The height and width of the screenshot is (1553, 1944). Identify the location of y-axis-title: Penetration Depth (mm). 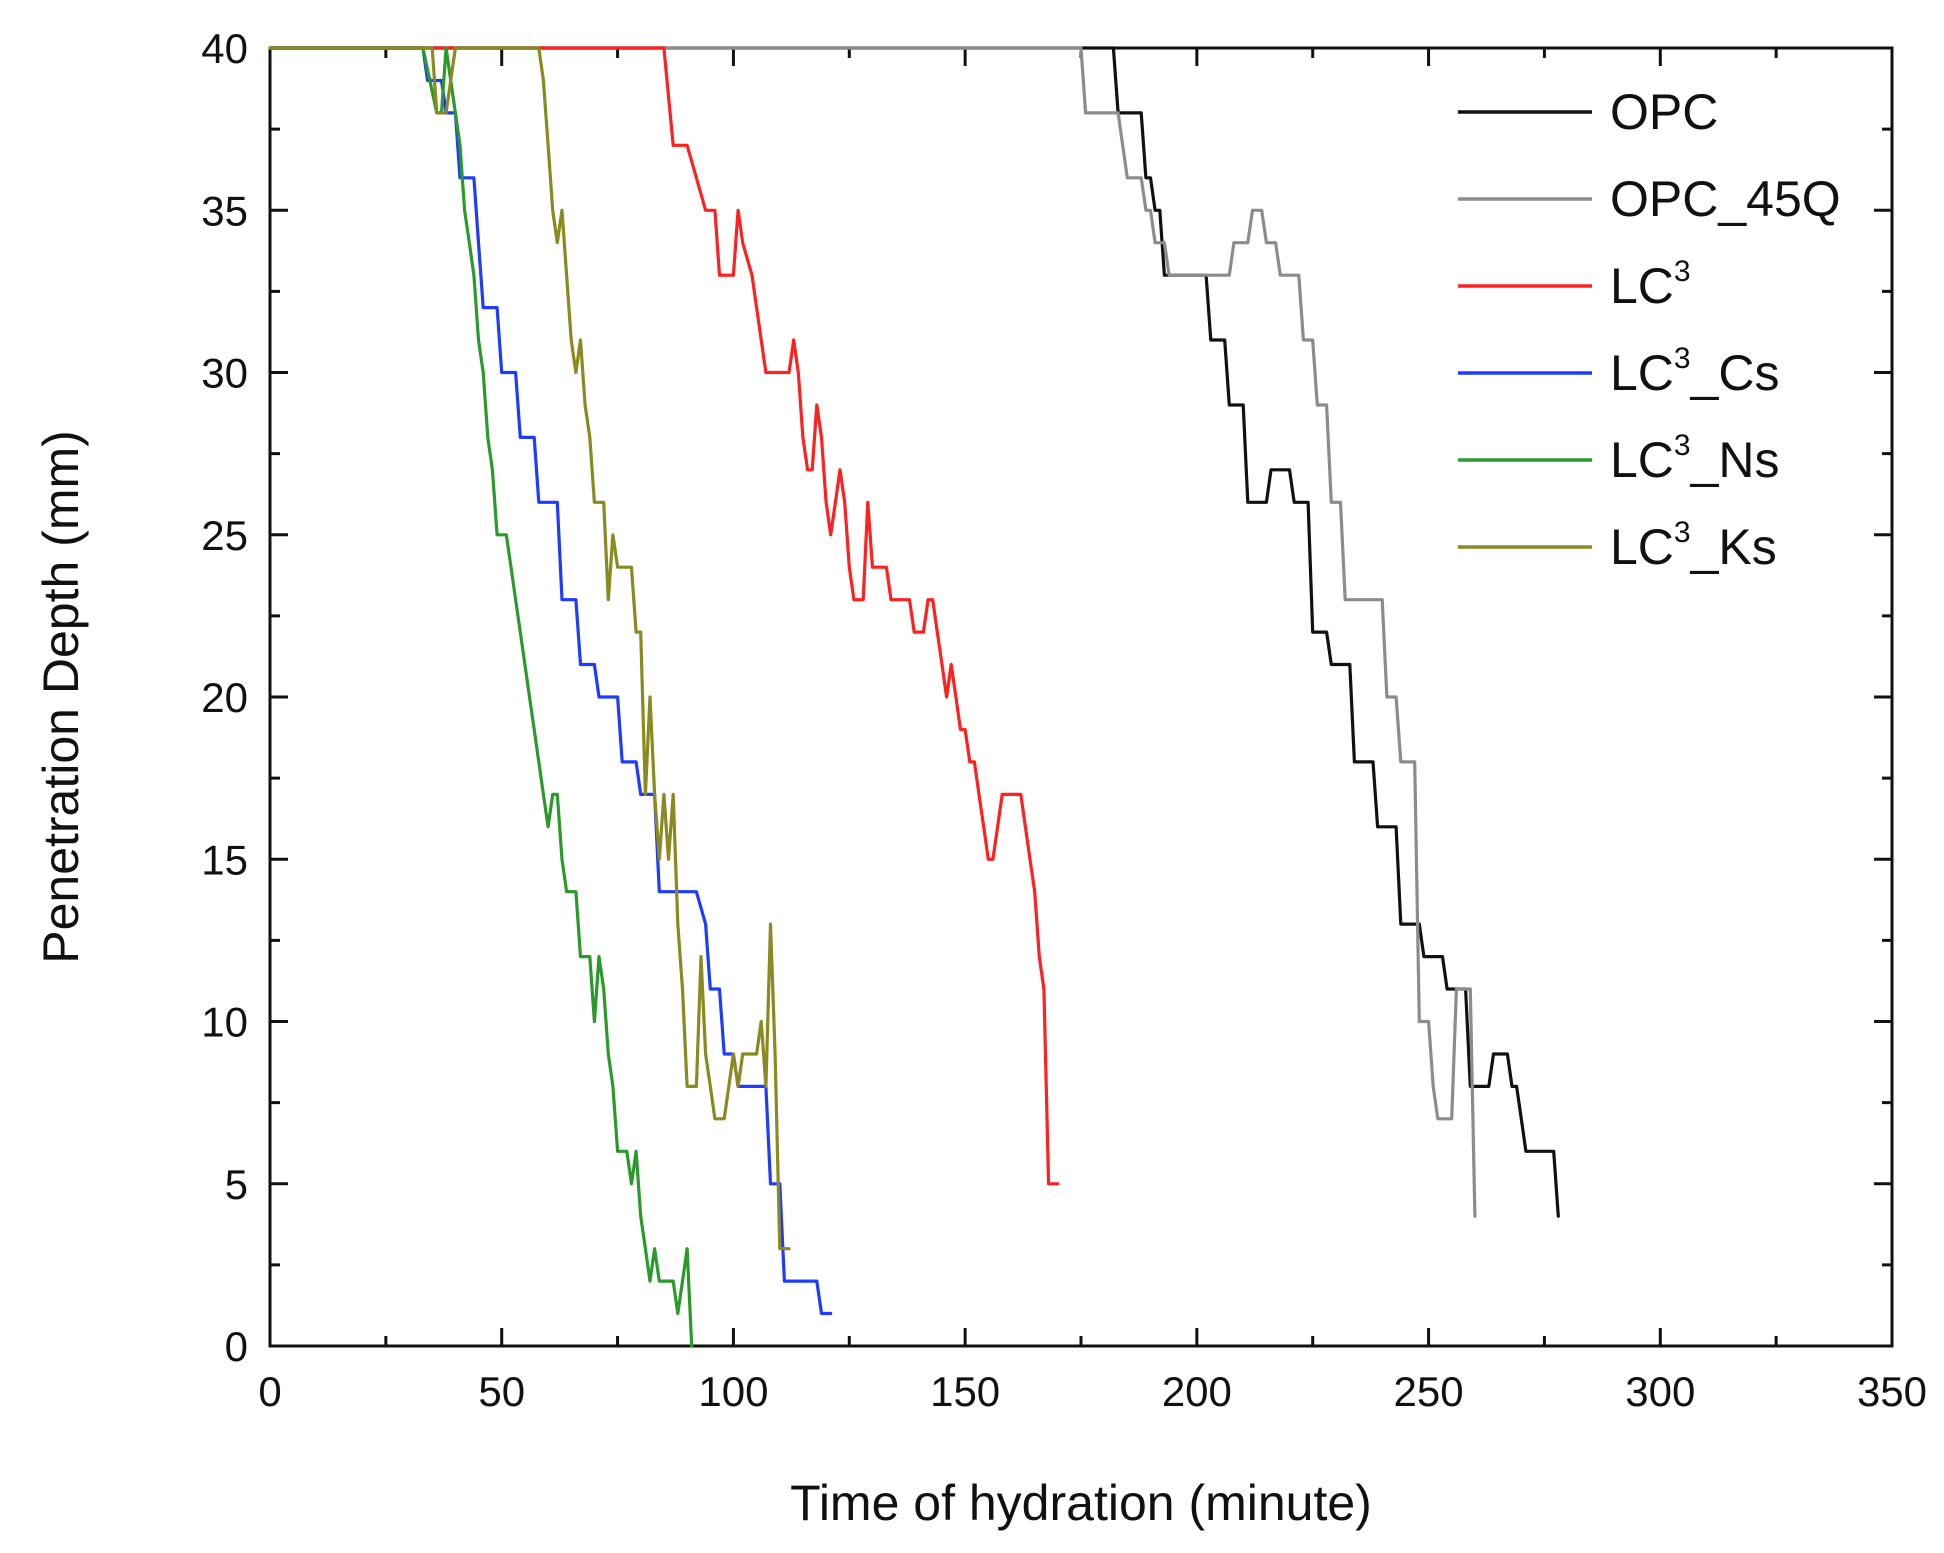
(61, 697).